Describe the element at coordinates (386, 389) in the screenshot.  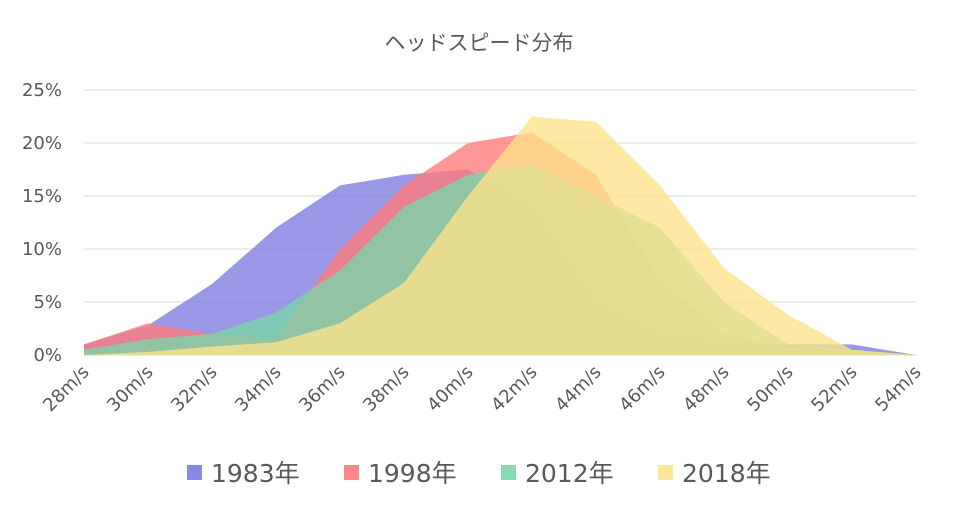
I see `x-tick-label: 38m/s` at that location.